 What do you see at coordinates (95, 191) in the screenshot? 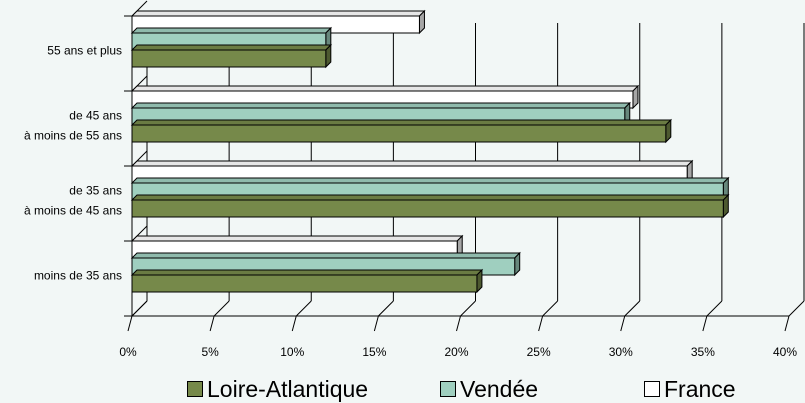
I see `y-category-label: de 35 ans` at bounding box center [95, 191].